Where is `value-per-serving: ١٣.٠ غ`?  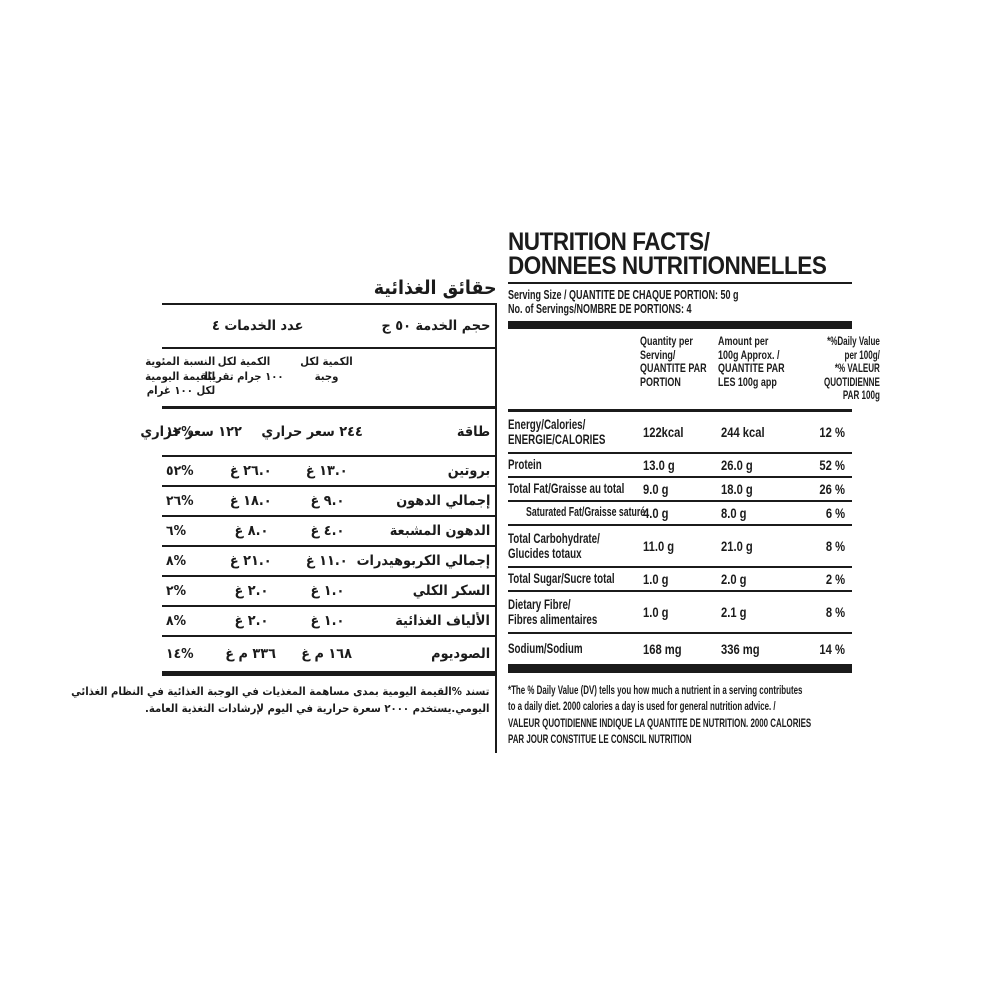
value-per-serving: ١٣.٠ غ is located at coordinates (327, 470).